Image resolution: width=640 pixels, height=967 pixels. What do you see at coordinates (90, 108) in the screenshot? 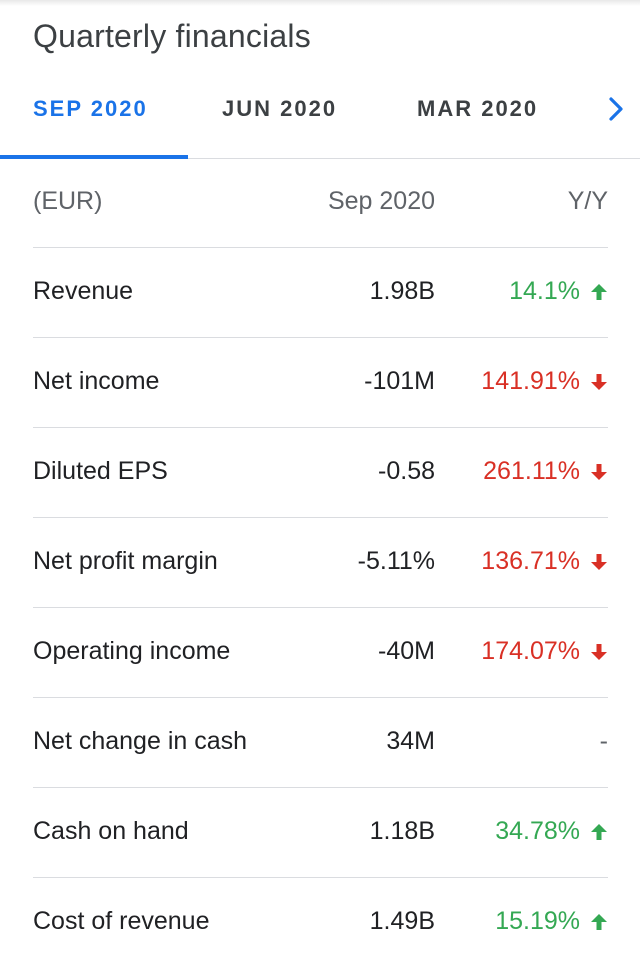
I see `tab-sep-2020: SEP 2020` at bounding box center [90, 108].